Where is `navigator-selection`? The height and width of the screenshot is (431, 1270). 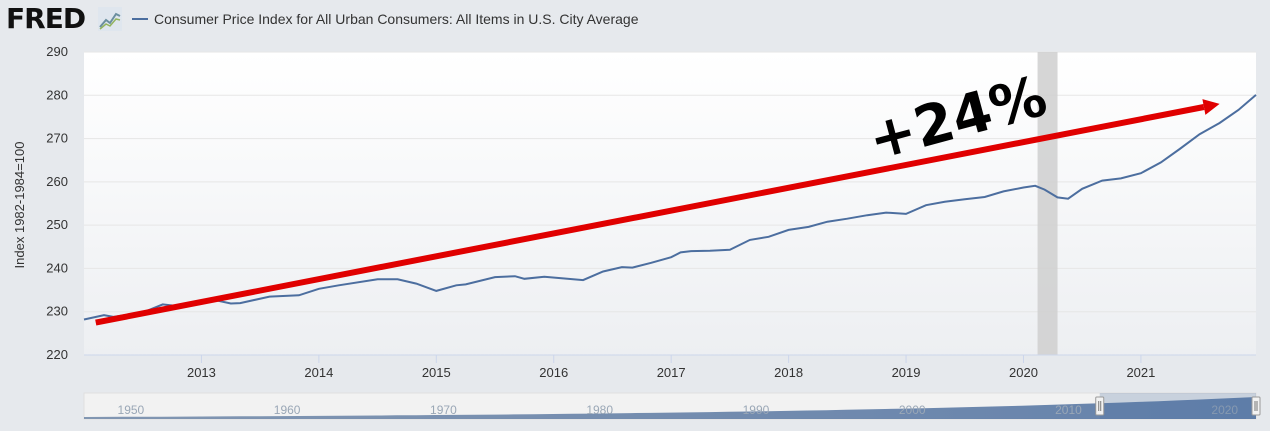
navigator-selection is located at coordinates (1177, 406).